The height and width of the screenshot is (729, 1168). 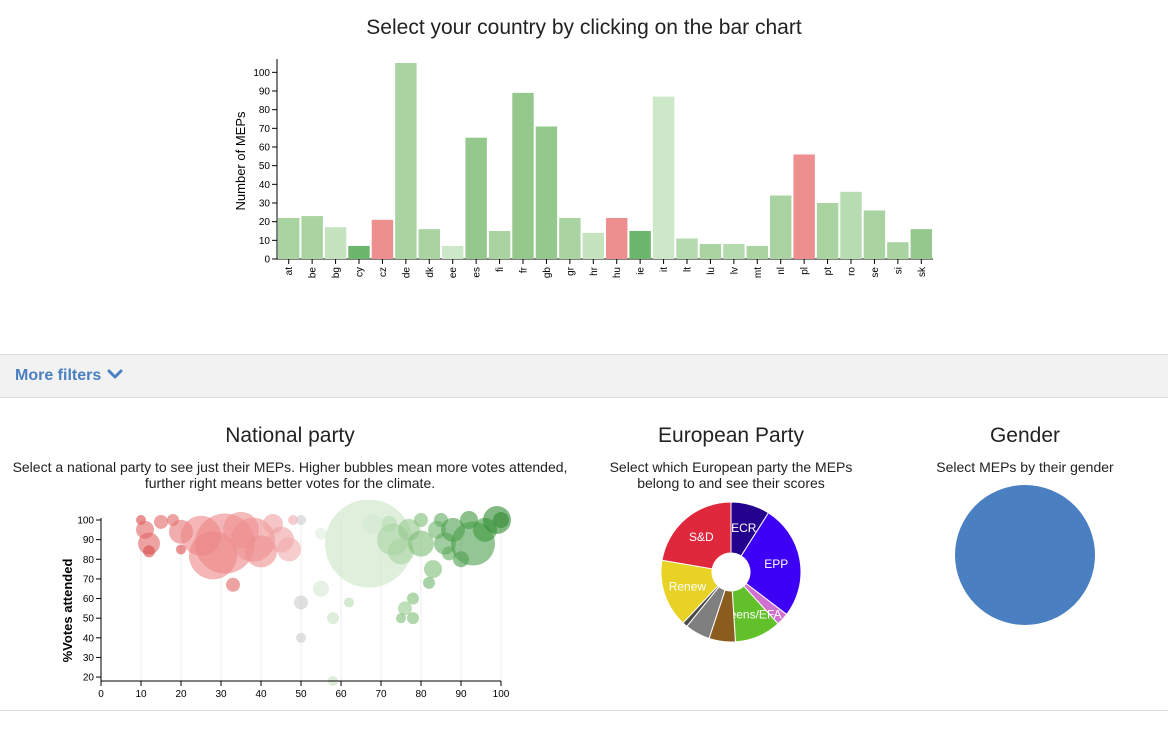 What do you see at coordinates (710, 251) in the screenshot?
I see `bar-lu` at bounding box center [710, 251].